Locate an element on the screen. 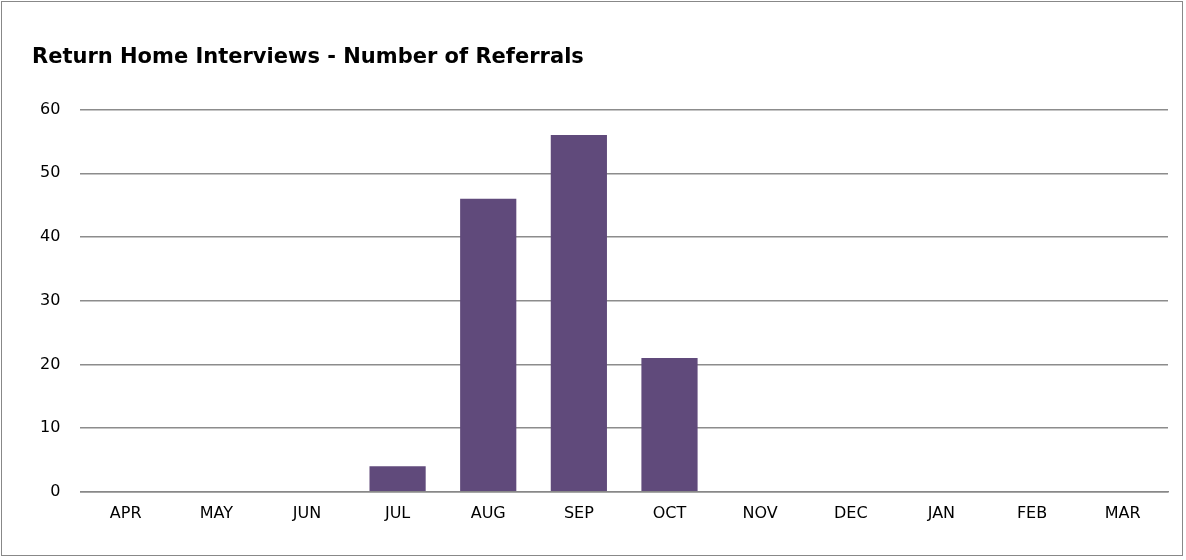 Image resolution: width=1186 pixels, height=560 pixels. x-tick-label: JUL is located at coordinates (397, 512).